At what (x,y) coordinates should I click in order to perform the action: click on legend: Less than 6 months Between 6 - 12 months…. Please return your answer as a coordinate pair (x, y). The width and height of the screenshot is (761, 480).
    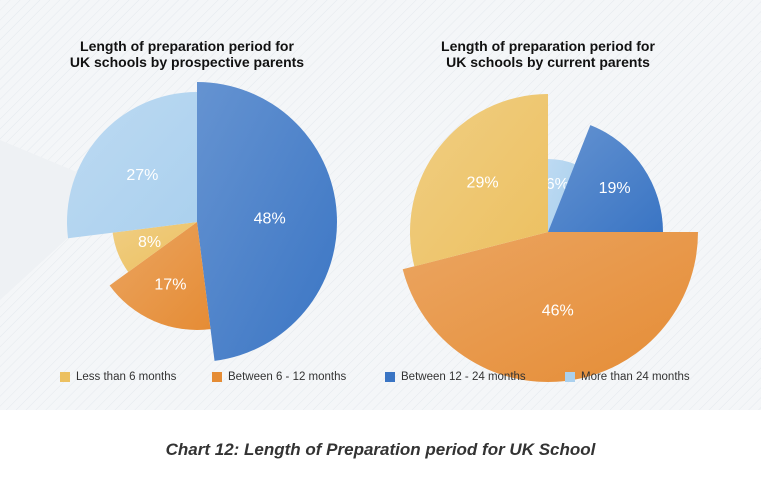
    Looking at the image, I should click on (380, 380).